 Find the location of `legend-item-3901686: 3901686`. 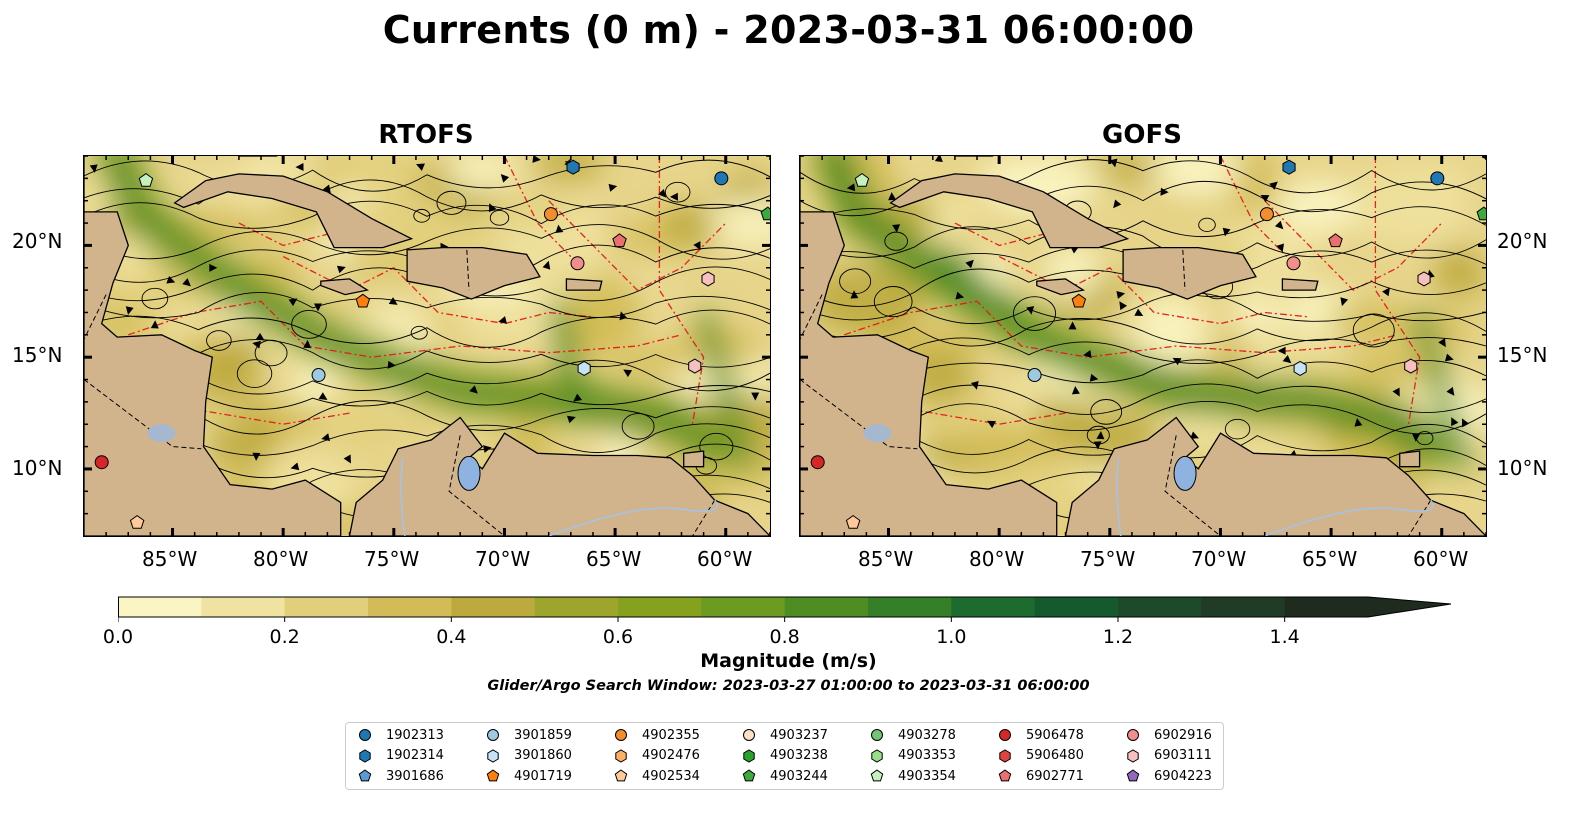

legend-item-3901686: 3901686 is located at coordinates (401, 776).